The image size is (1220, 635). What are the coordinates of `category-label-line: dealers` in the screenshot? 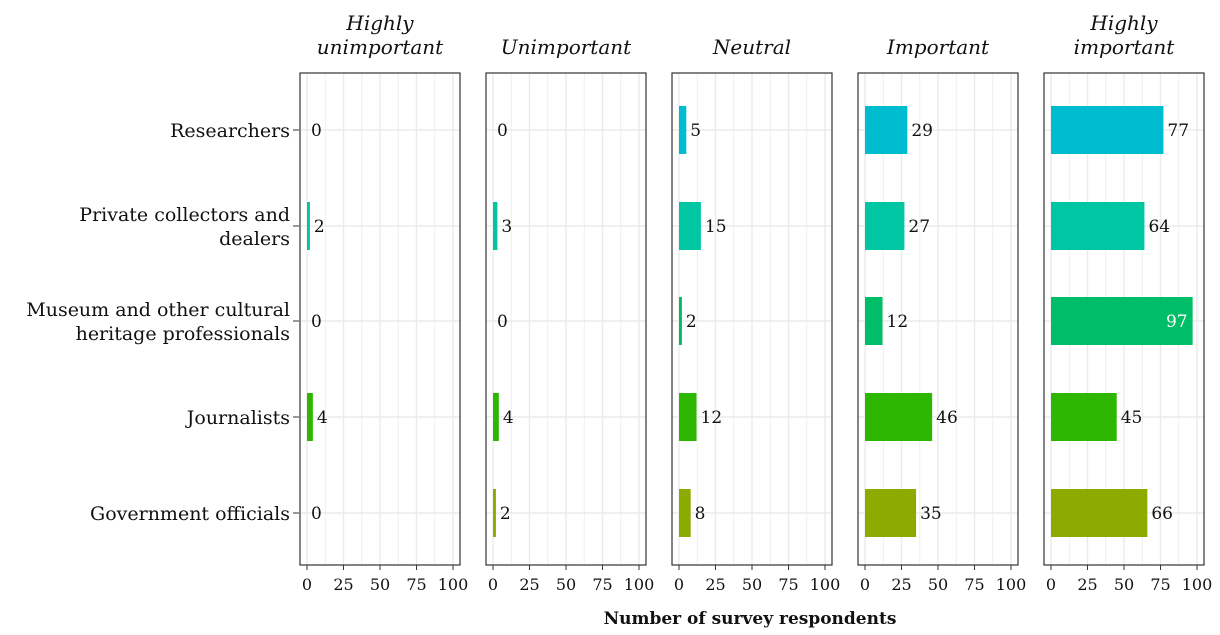 It's located at (254, 239).